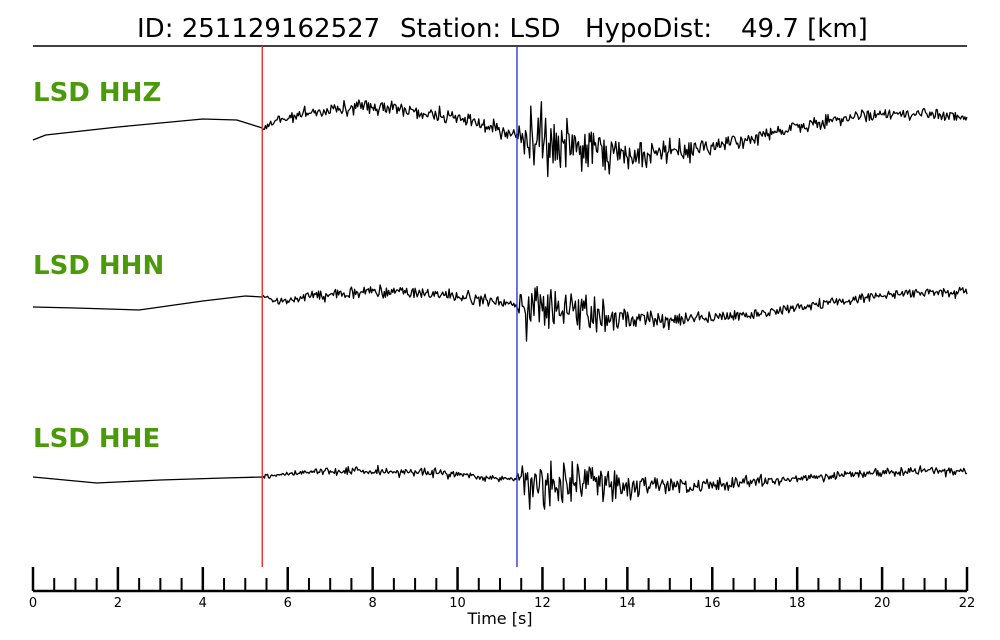  I want to click on x-tick-label: 8, so click(372, 603).